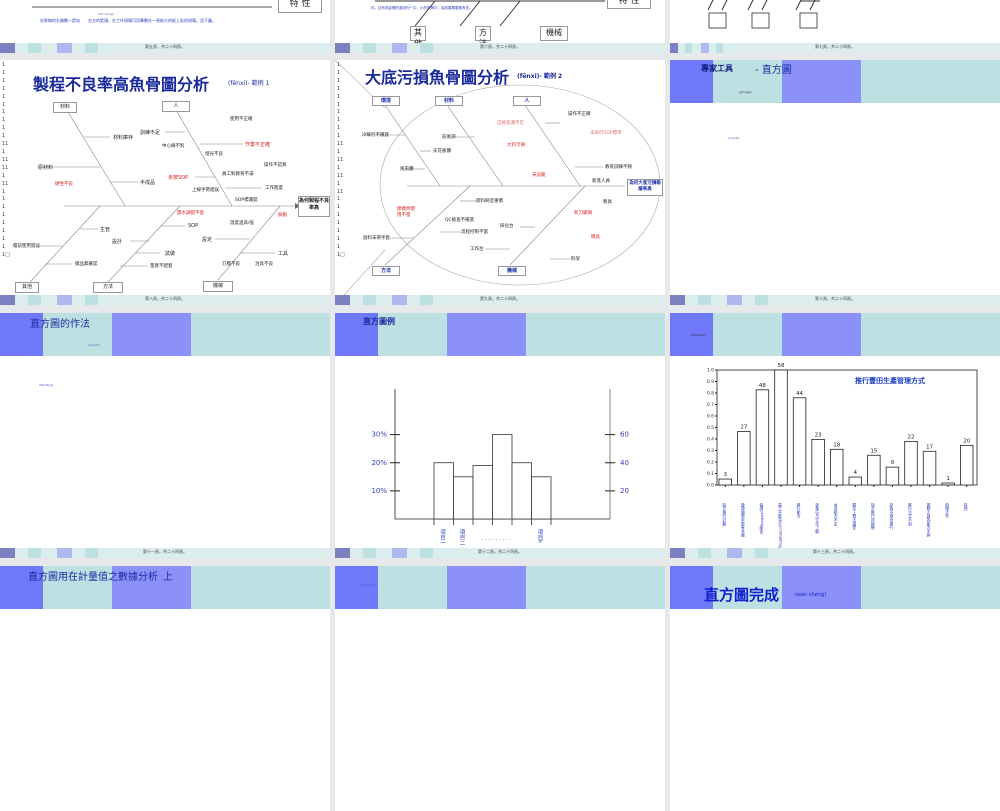 This screenshot has height=811, width=1000. I want to click on page-number: 第十三頁，共二十四頁。, so click(835, 551).